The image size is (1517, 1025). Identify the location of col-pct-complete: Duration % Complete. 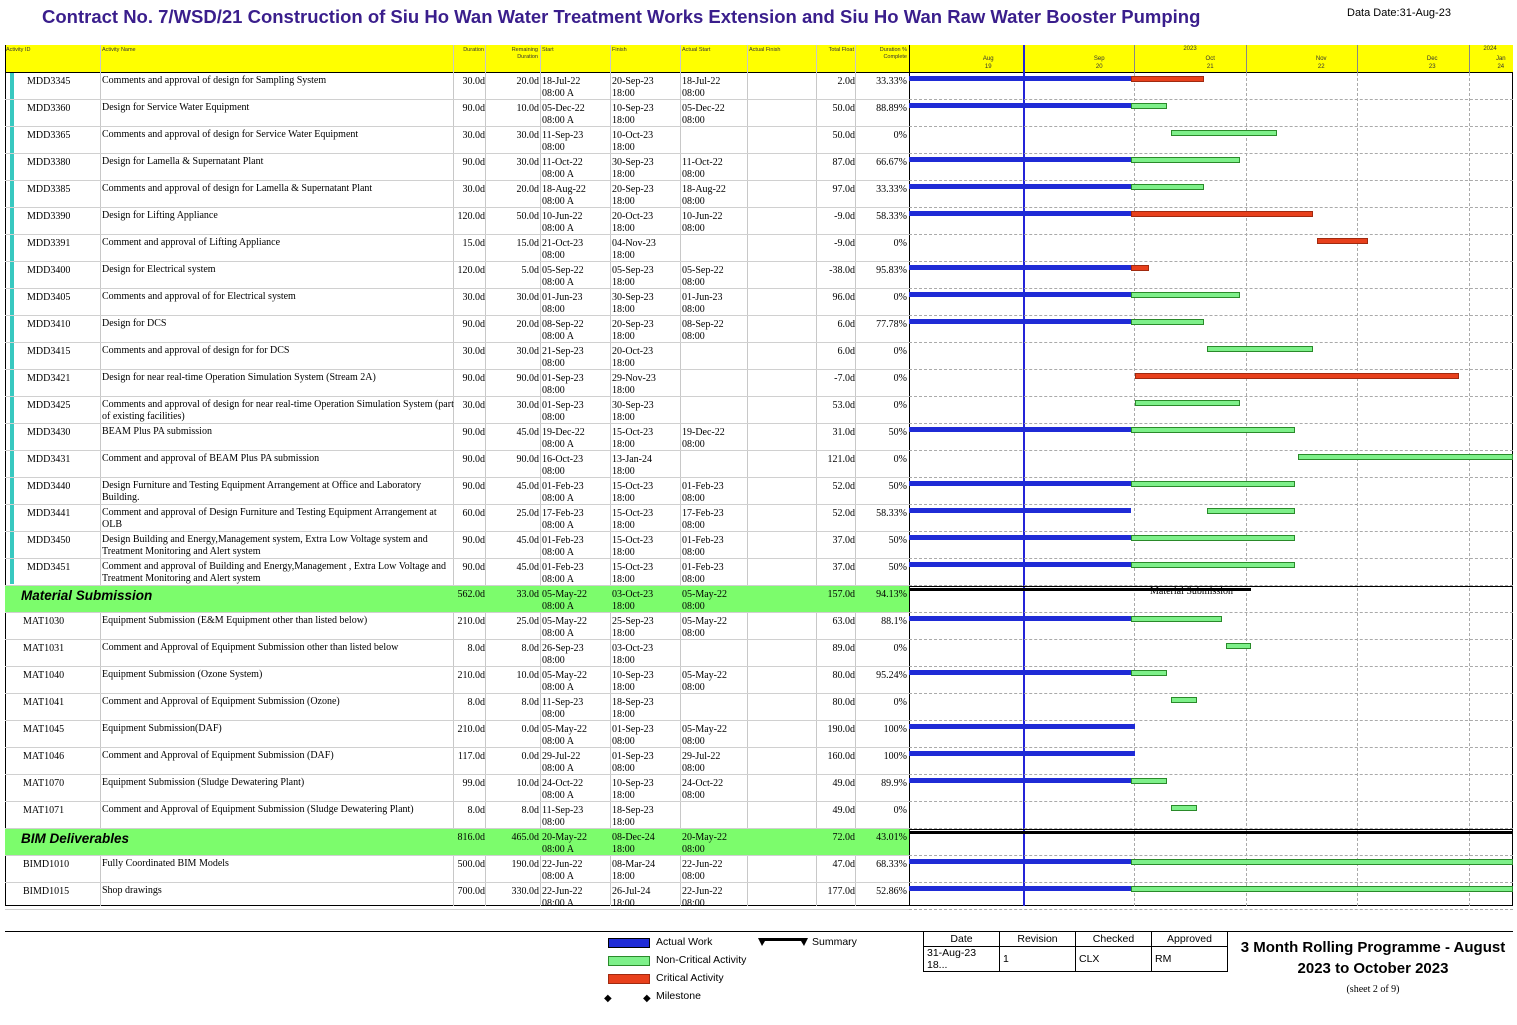
(893, 53).